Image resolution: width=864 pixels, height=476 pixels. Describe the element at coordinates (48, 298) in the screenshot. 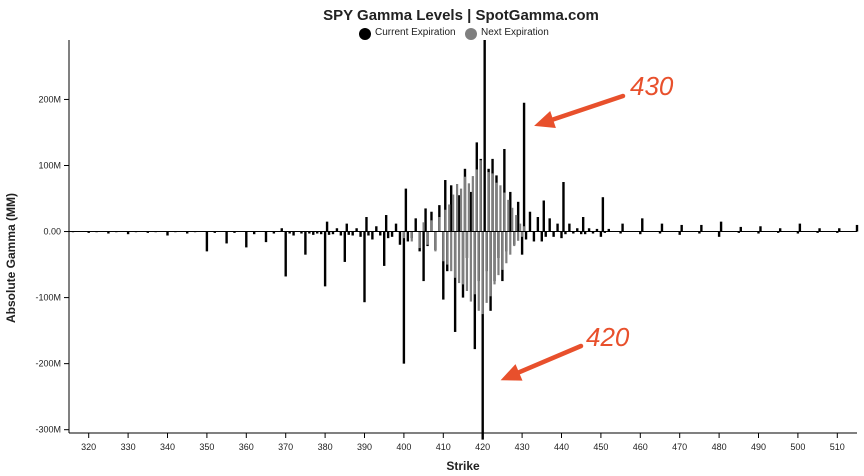

I see `y-tick-label-3: -100M` at that location.